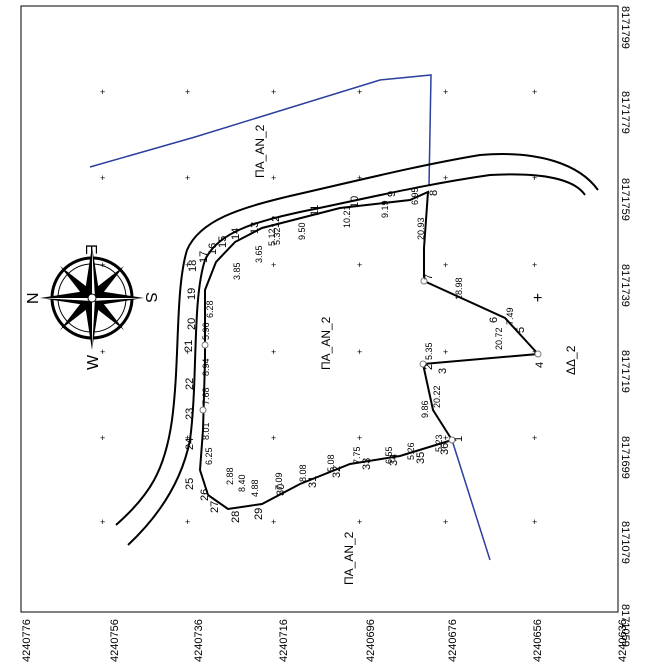 The image size is (664, 666). I want to click on vertex-label: 36, so click(445, 449).